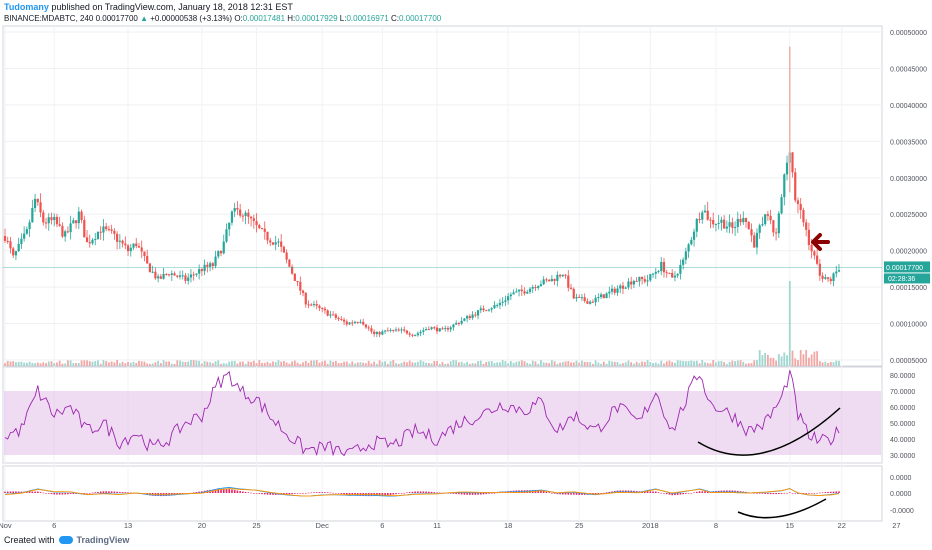 Image resolution: width=932 pixels, height=550 pixels. I want to click on x-tick-label: 6, so click(382, 525).